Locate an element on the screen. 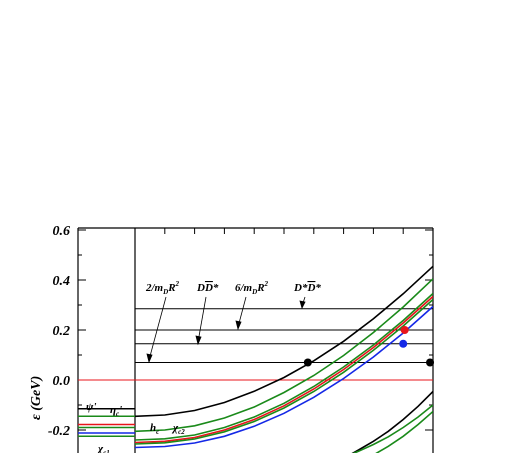 This screenshot has width=510, height=453. arrow-dstar-dstar-head is located at coordinates (302, 305).